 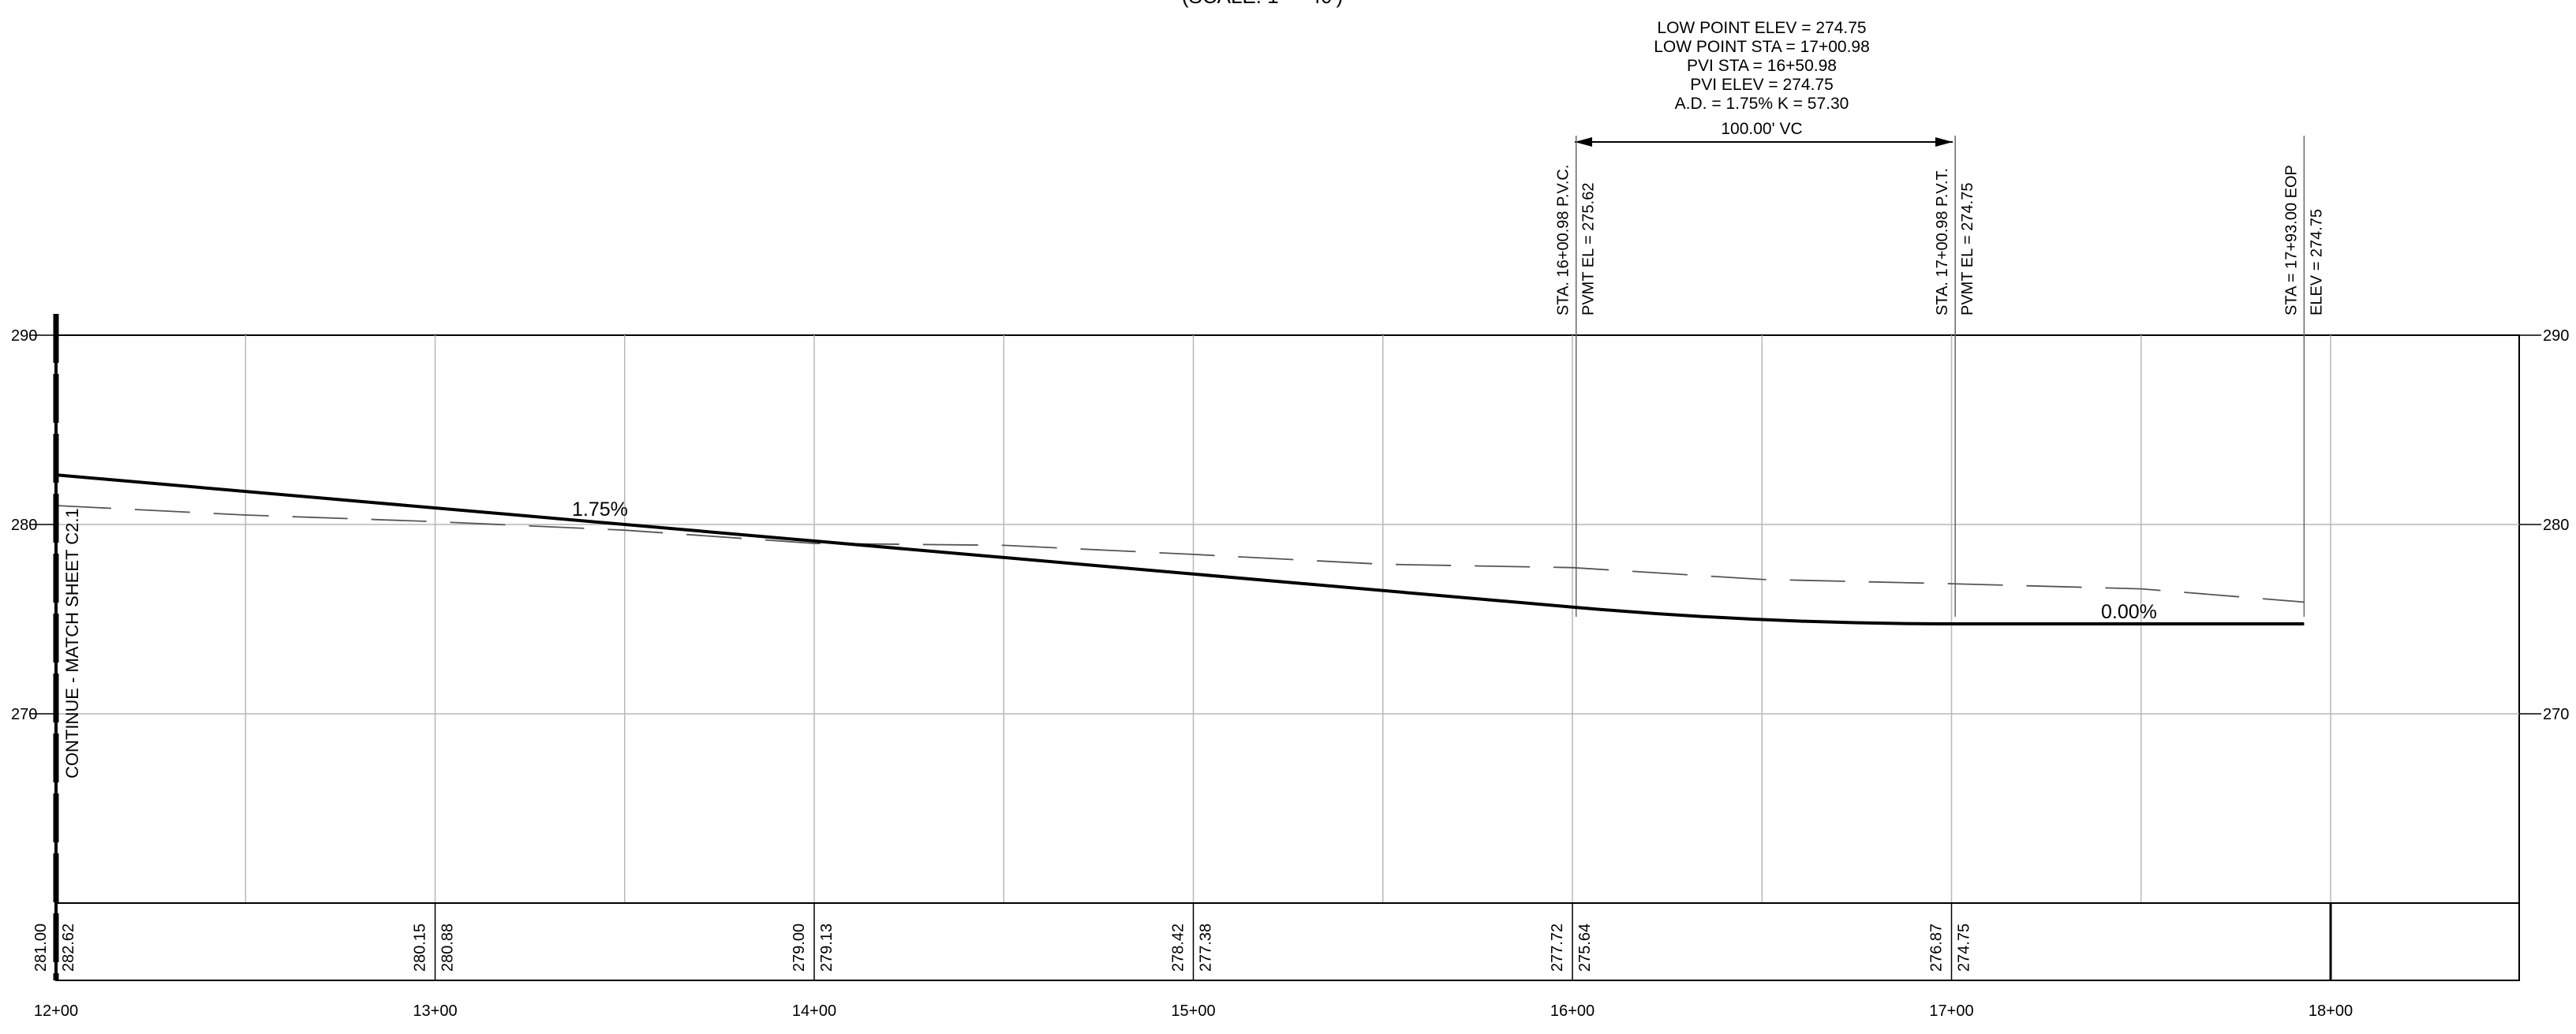 I want to click on vc-arrow-right, so click(x=1944, y=142).